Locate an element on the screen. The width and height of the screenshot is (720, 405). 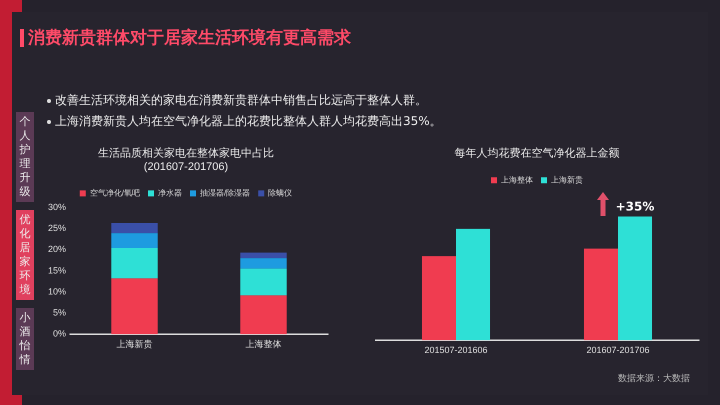
text: 上海消费新贵人均在空气净化器上的花费比整体人群人均花费高出35%。 is located at coordinates (248, 121).